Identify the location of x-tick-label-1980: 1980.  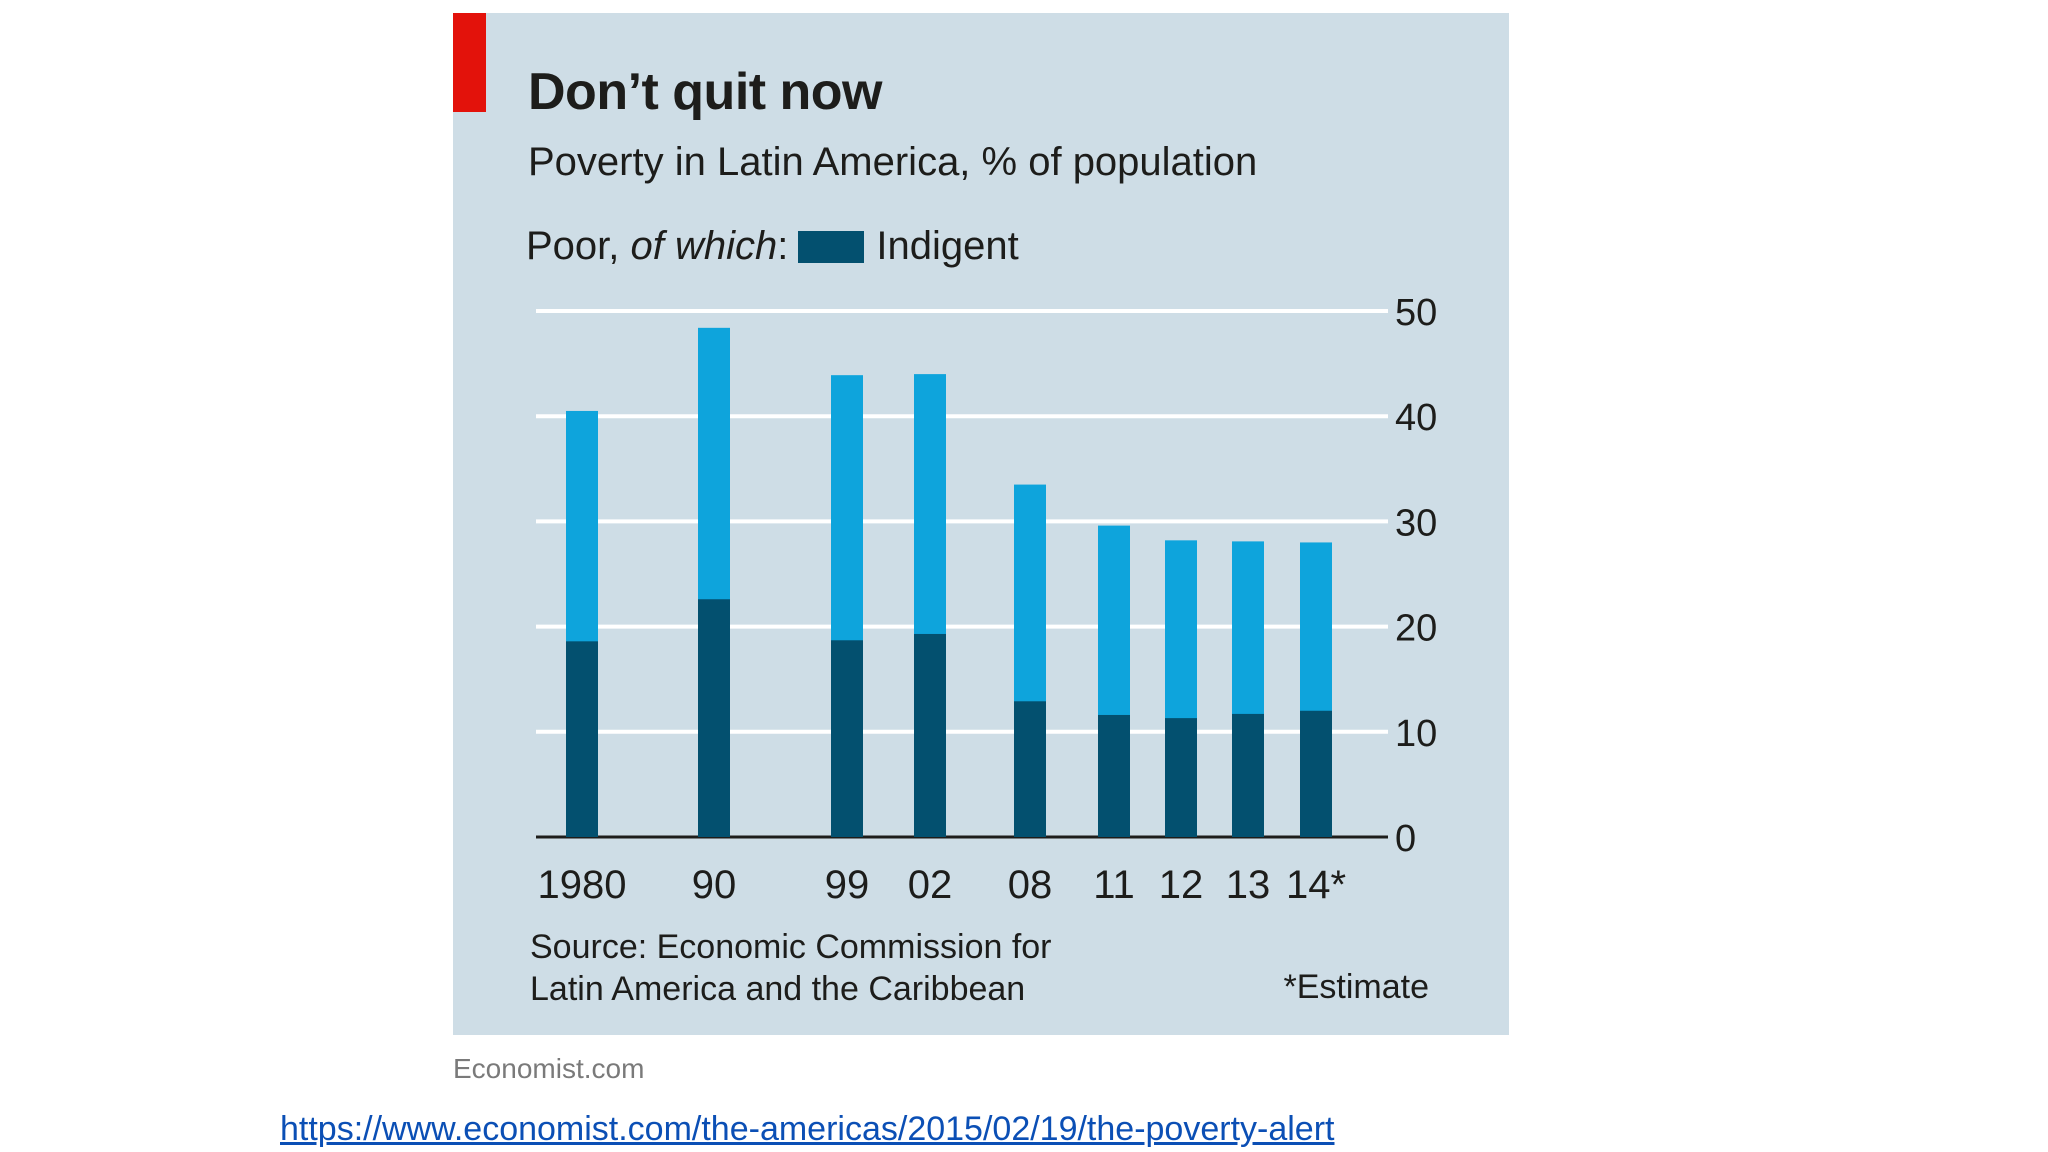
(582, 885).